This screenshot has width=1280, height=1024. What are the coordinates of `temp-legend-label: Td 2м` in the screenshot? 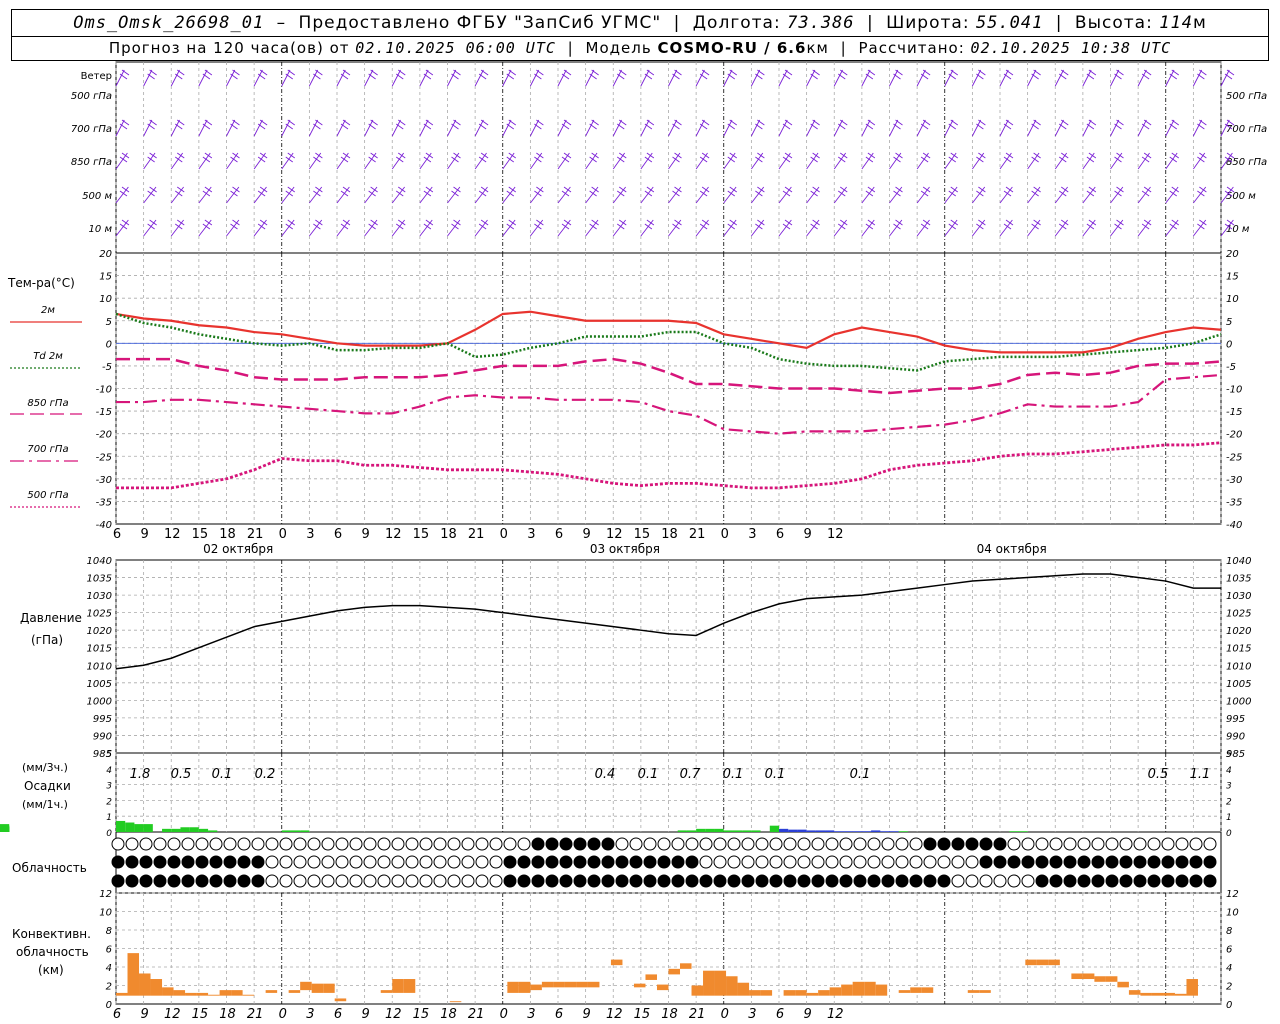 It's located at (48, 356).